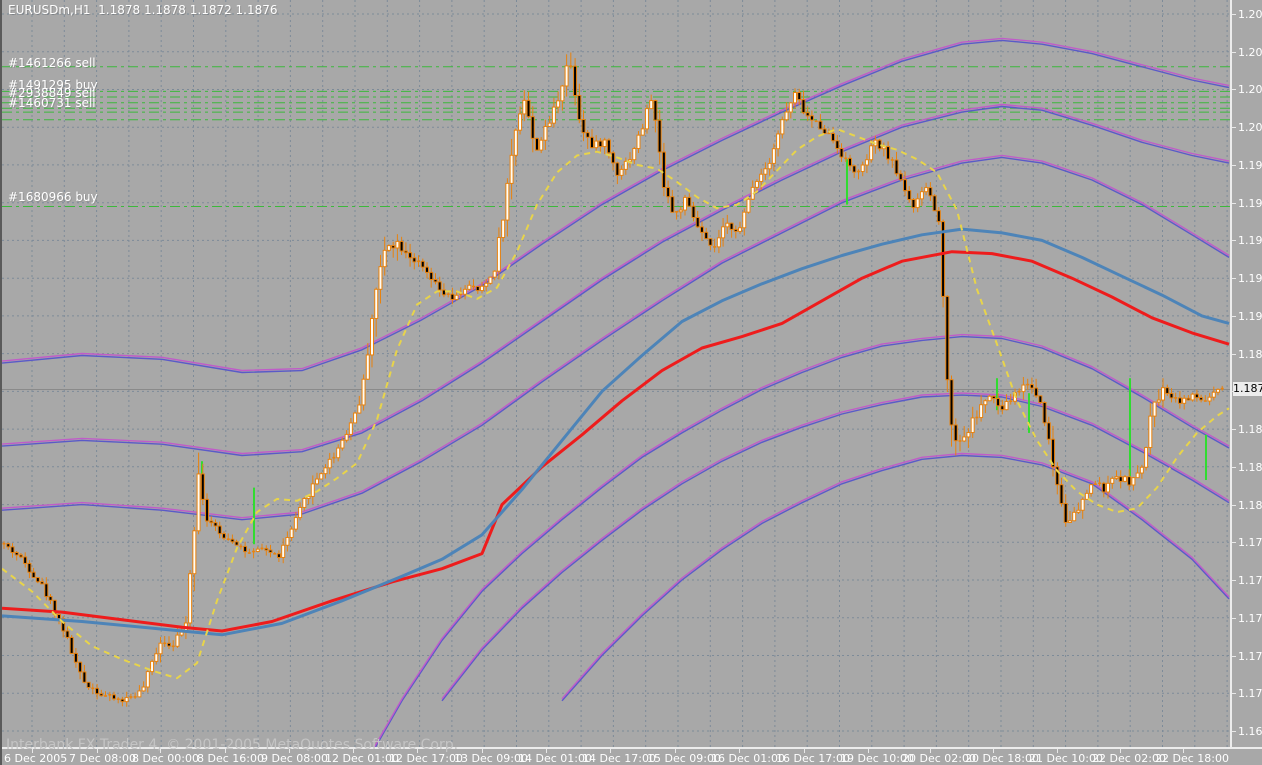 This screenshot has height=765, width=1262. Describe the element at coordinates (1250, 14) in the screenshot. I see `price-axis-label: 1.2075` at that location.